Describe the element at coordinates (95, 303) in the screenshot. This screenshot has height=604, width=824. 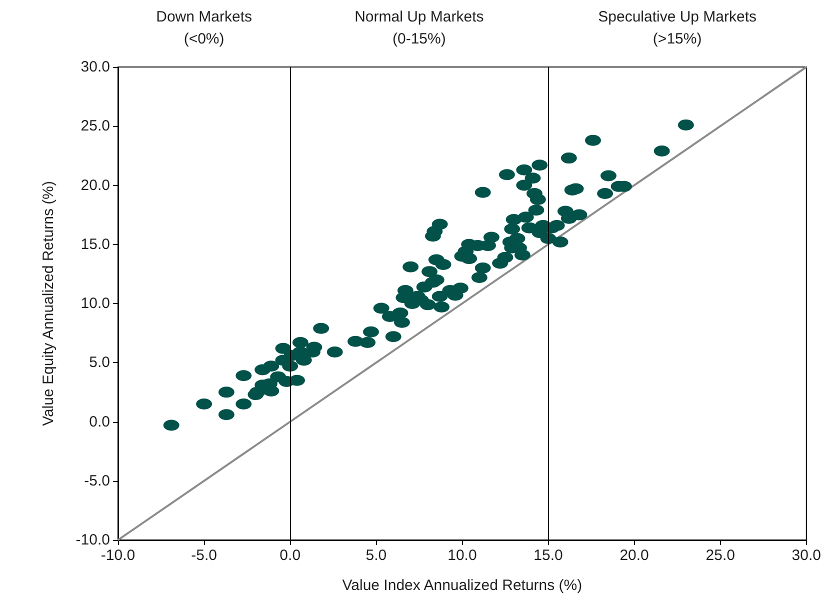
I see `y-tick-label: 10.0` at that location.